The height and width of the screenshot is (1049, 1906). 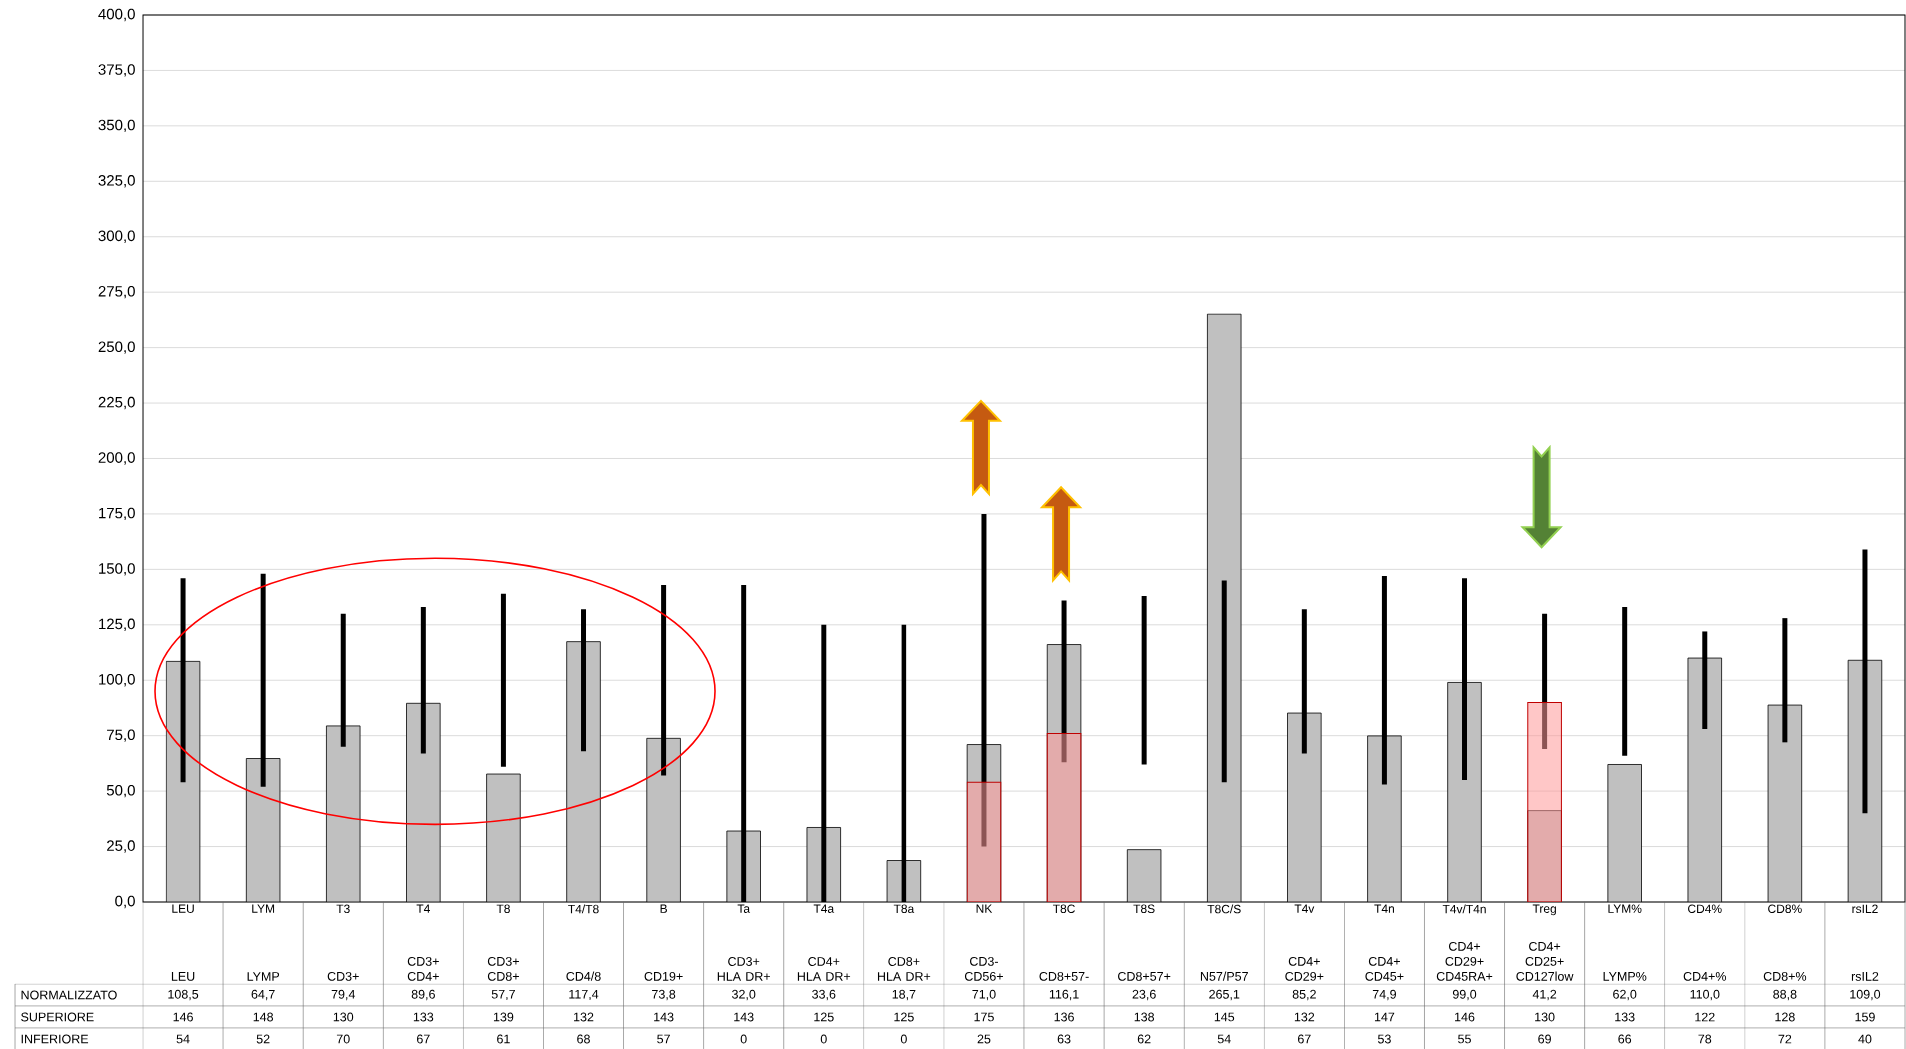 I want to click on data-label: 110,0, so click(x=1705, y=995).